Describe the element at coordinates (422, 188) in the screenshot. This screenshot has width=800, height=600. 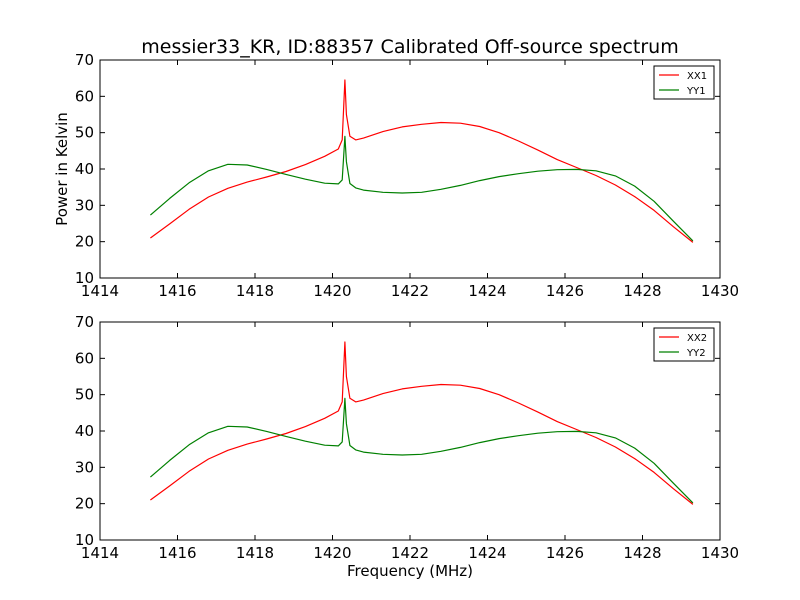
I see `series-line-yy1` at that location.